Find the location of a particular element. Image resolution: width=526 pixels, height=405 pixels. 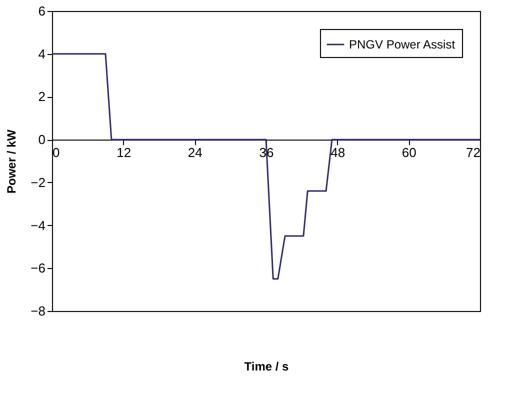

y-tick-label: 6 is located at coordinates (42, 11).